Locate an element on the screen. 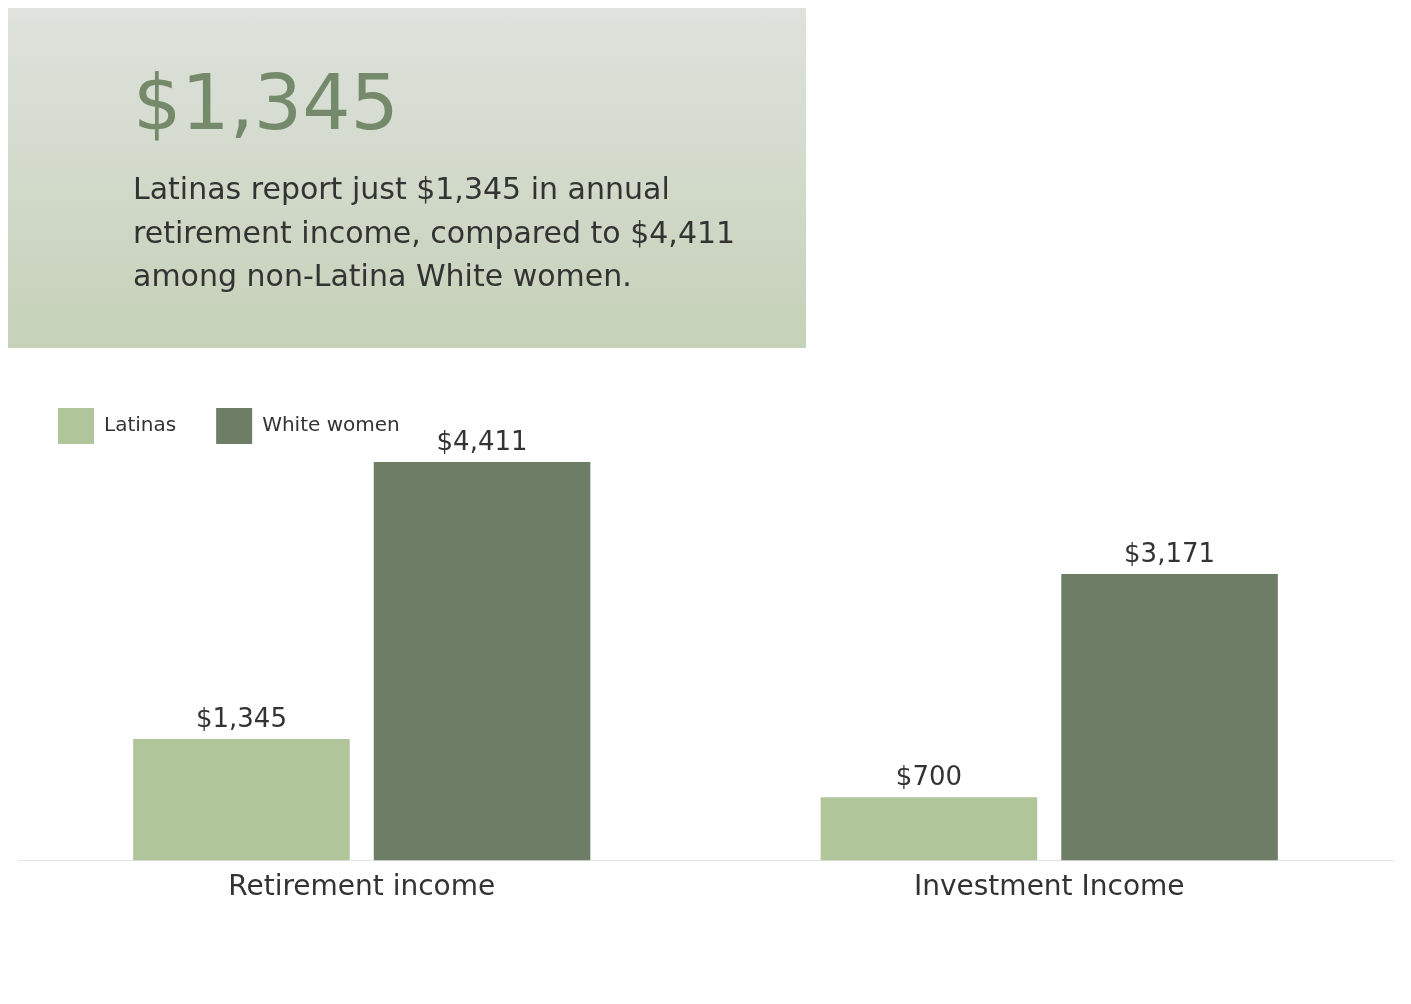 The width and height of the screenshot is (1411, 1004). chart-title: $1,345 is located at coordinates (266, 102).